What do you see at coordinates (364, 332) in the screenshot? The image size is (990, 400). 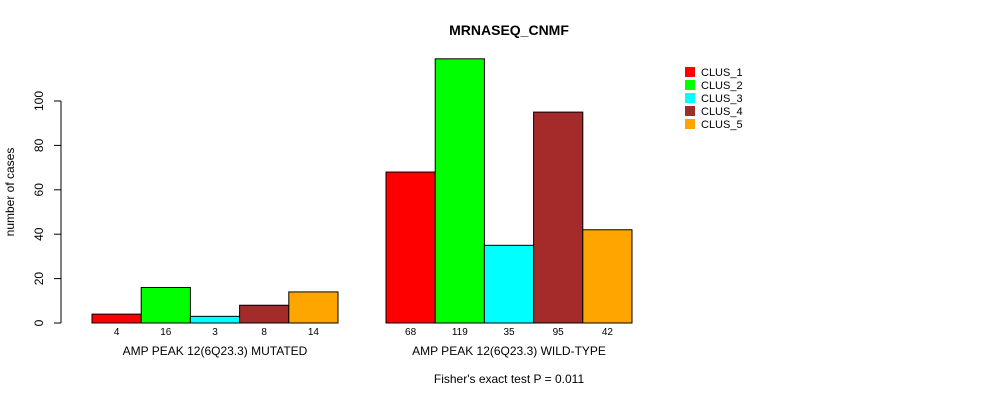 I see `bar-labels: 4 16 3 8 14 68 119 35 95 42` at bounding box center [364, 332].